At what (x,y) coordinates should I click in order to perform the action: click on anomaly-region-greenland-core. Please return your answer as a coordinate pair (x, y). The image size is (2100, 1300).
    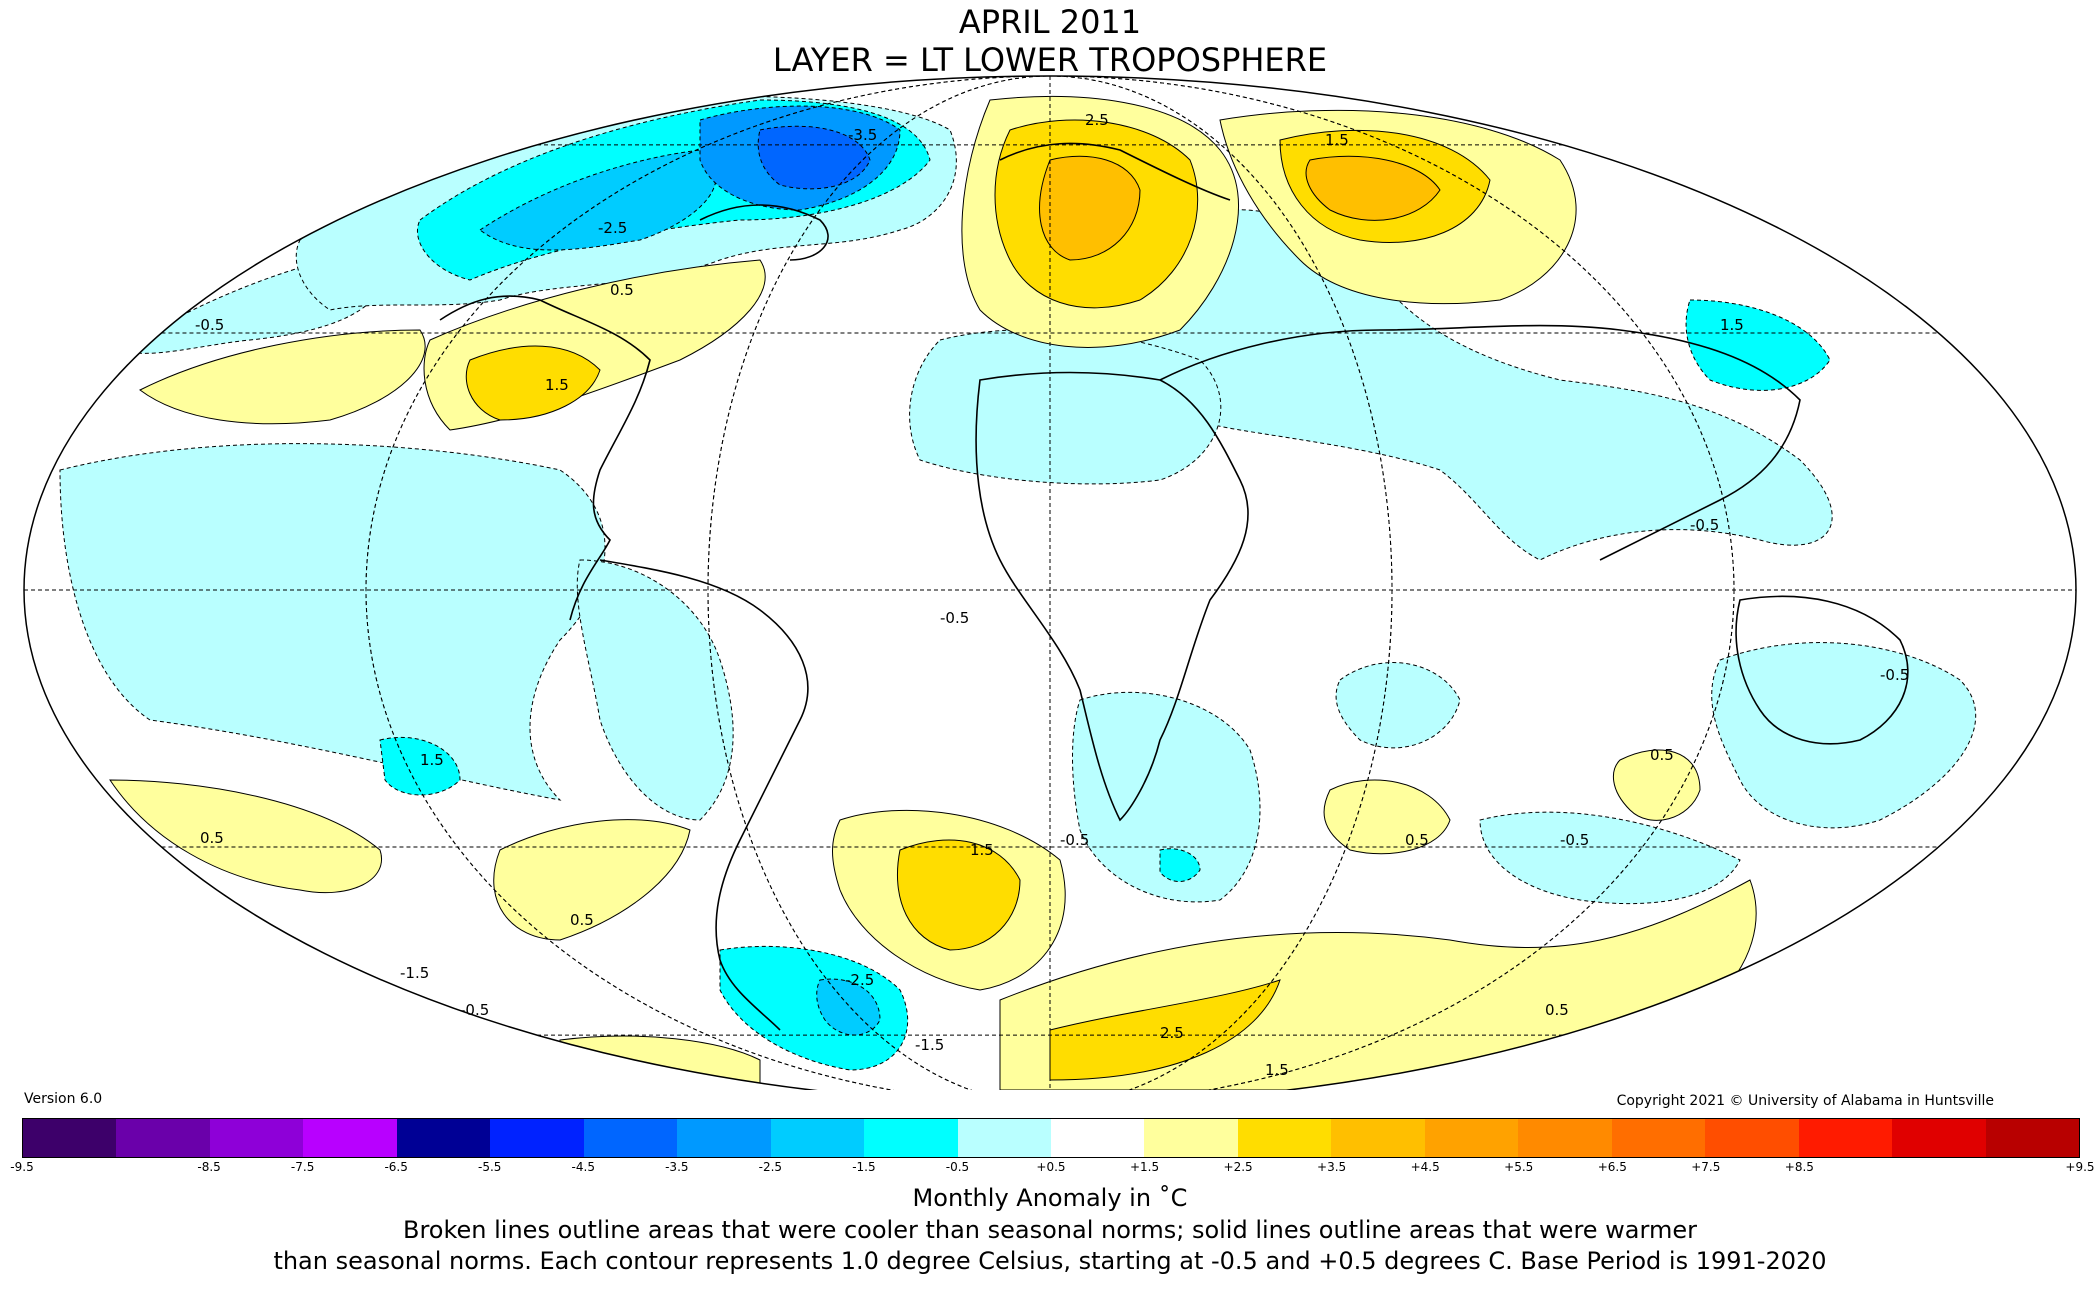
    Looking at the image, I should click on (814, 157).